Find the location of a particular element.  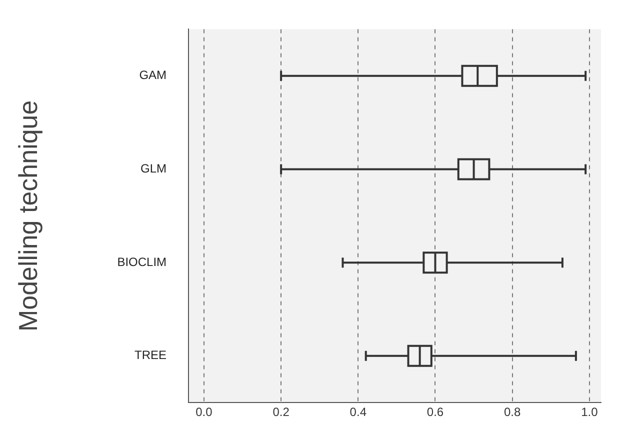

x-tick-label: 0.4 is located at coordinates (358, 412).